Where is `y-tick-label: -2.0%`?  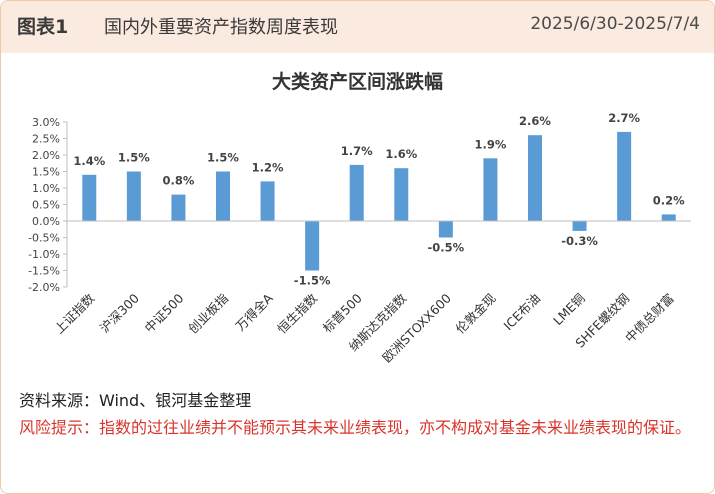
y-tick-label: -2.0% is located at coordinates (44, 287).